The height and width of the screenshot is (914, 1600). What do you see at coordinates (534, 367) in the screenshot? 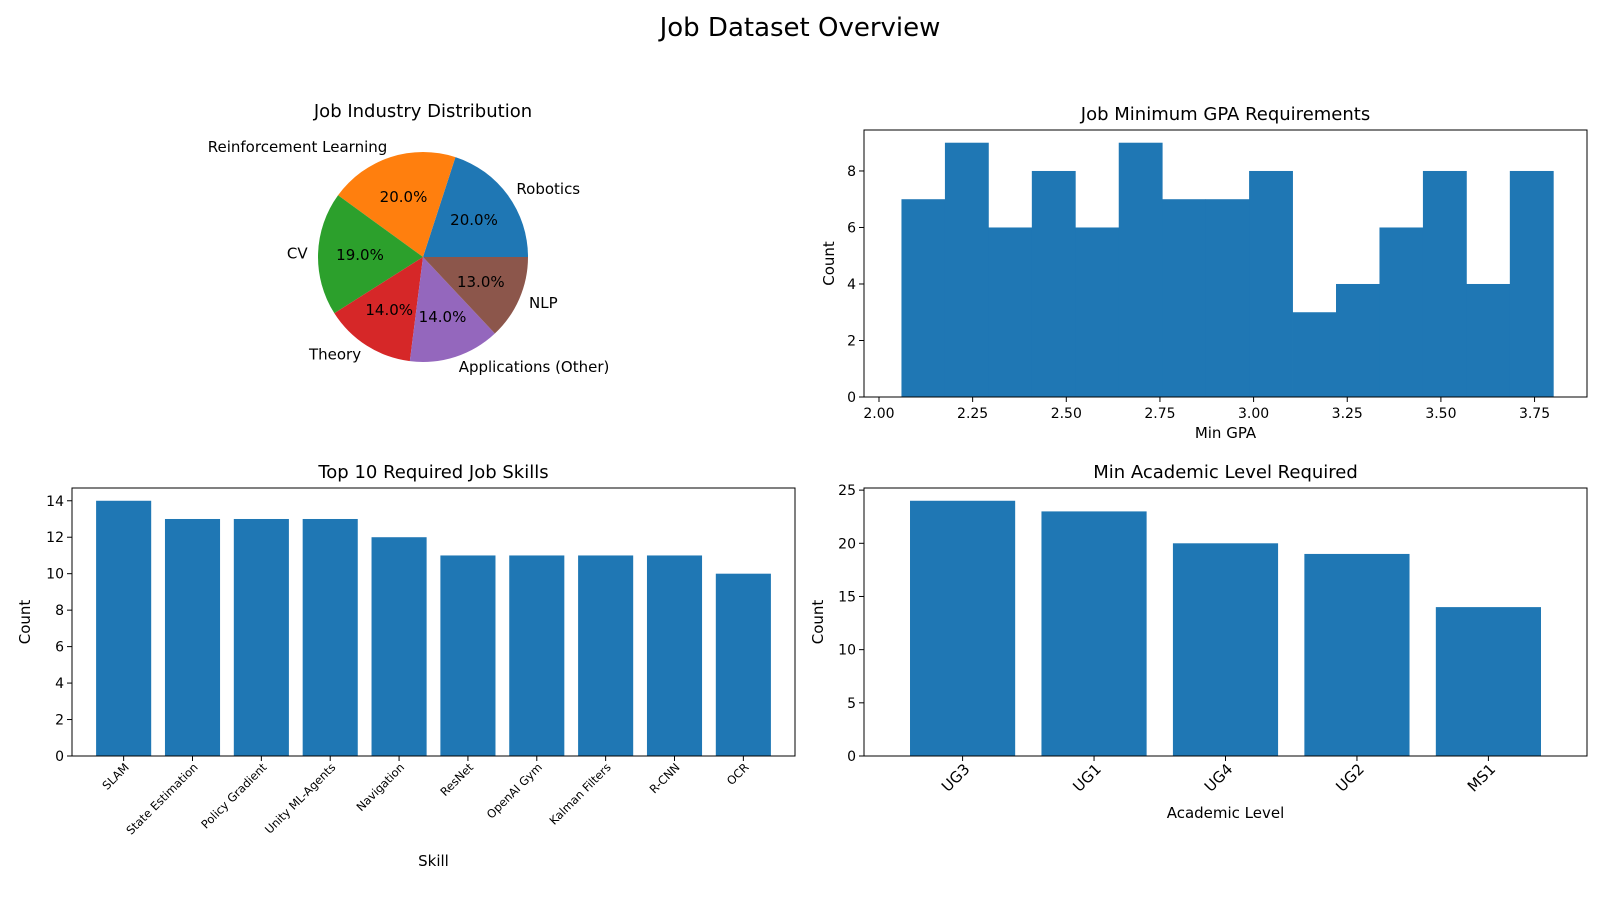
I see `pie-label: Applications (Other)` at bounding box center [534, 367].